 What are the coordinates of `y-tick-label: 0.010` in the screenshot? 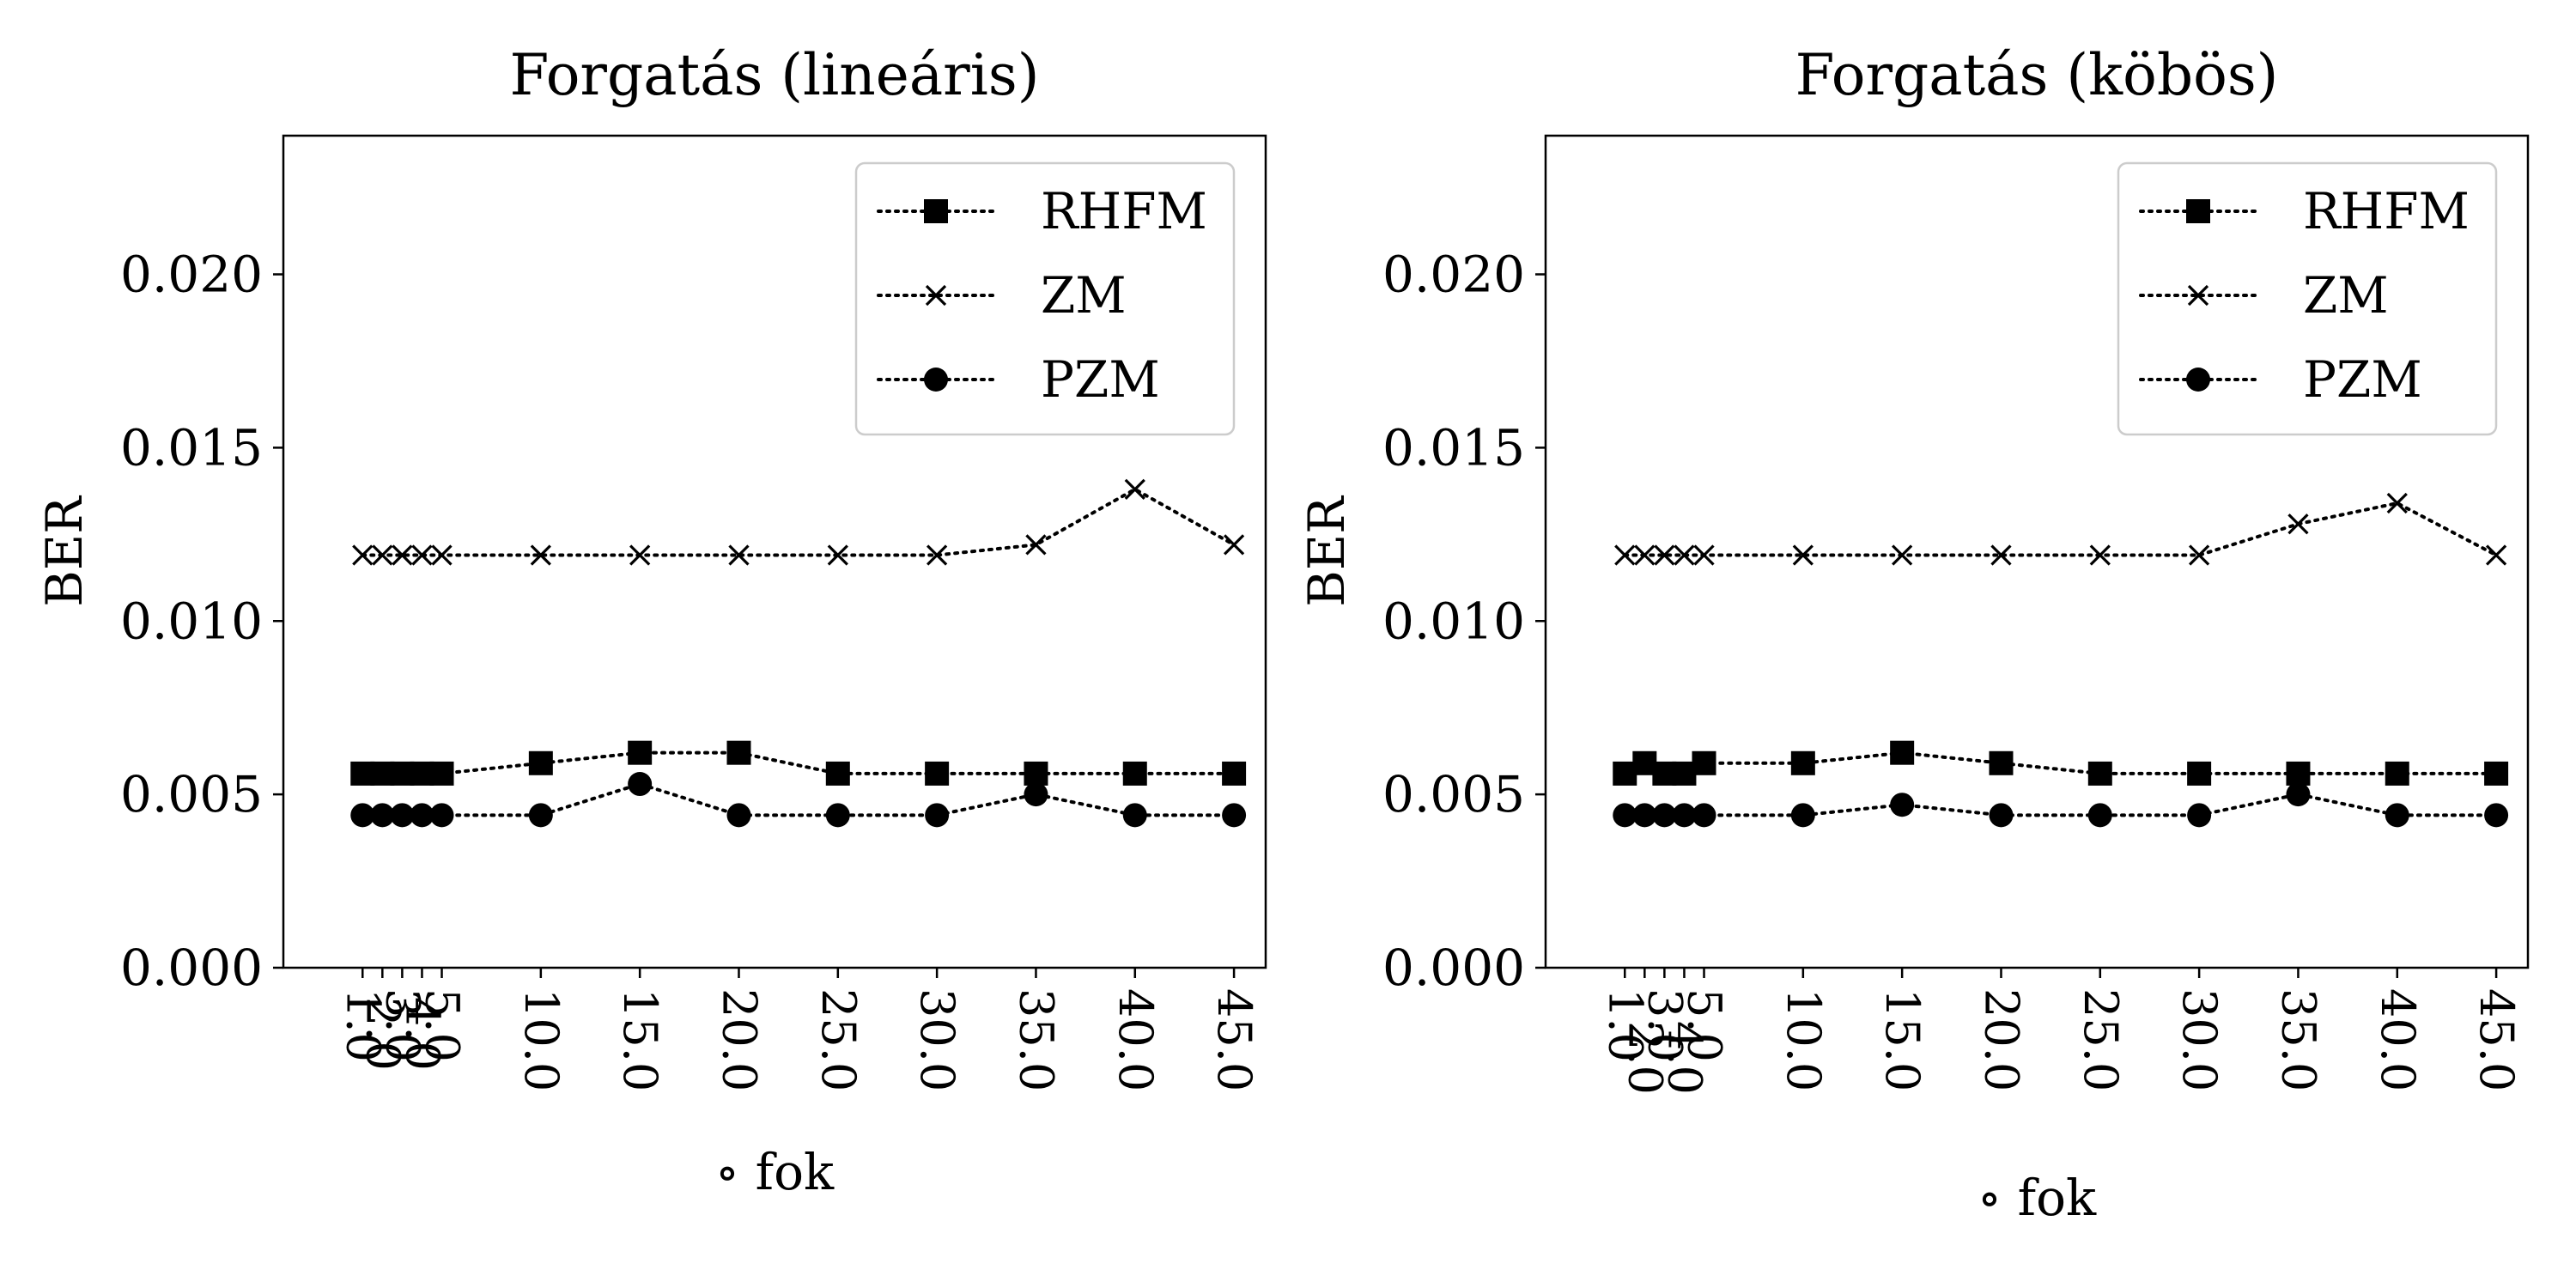 It's located at (1453, 621).